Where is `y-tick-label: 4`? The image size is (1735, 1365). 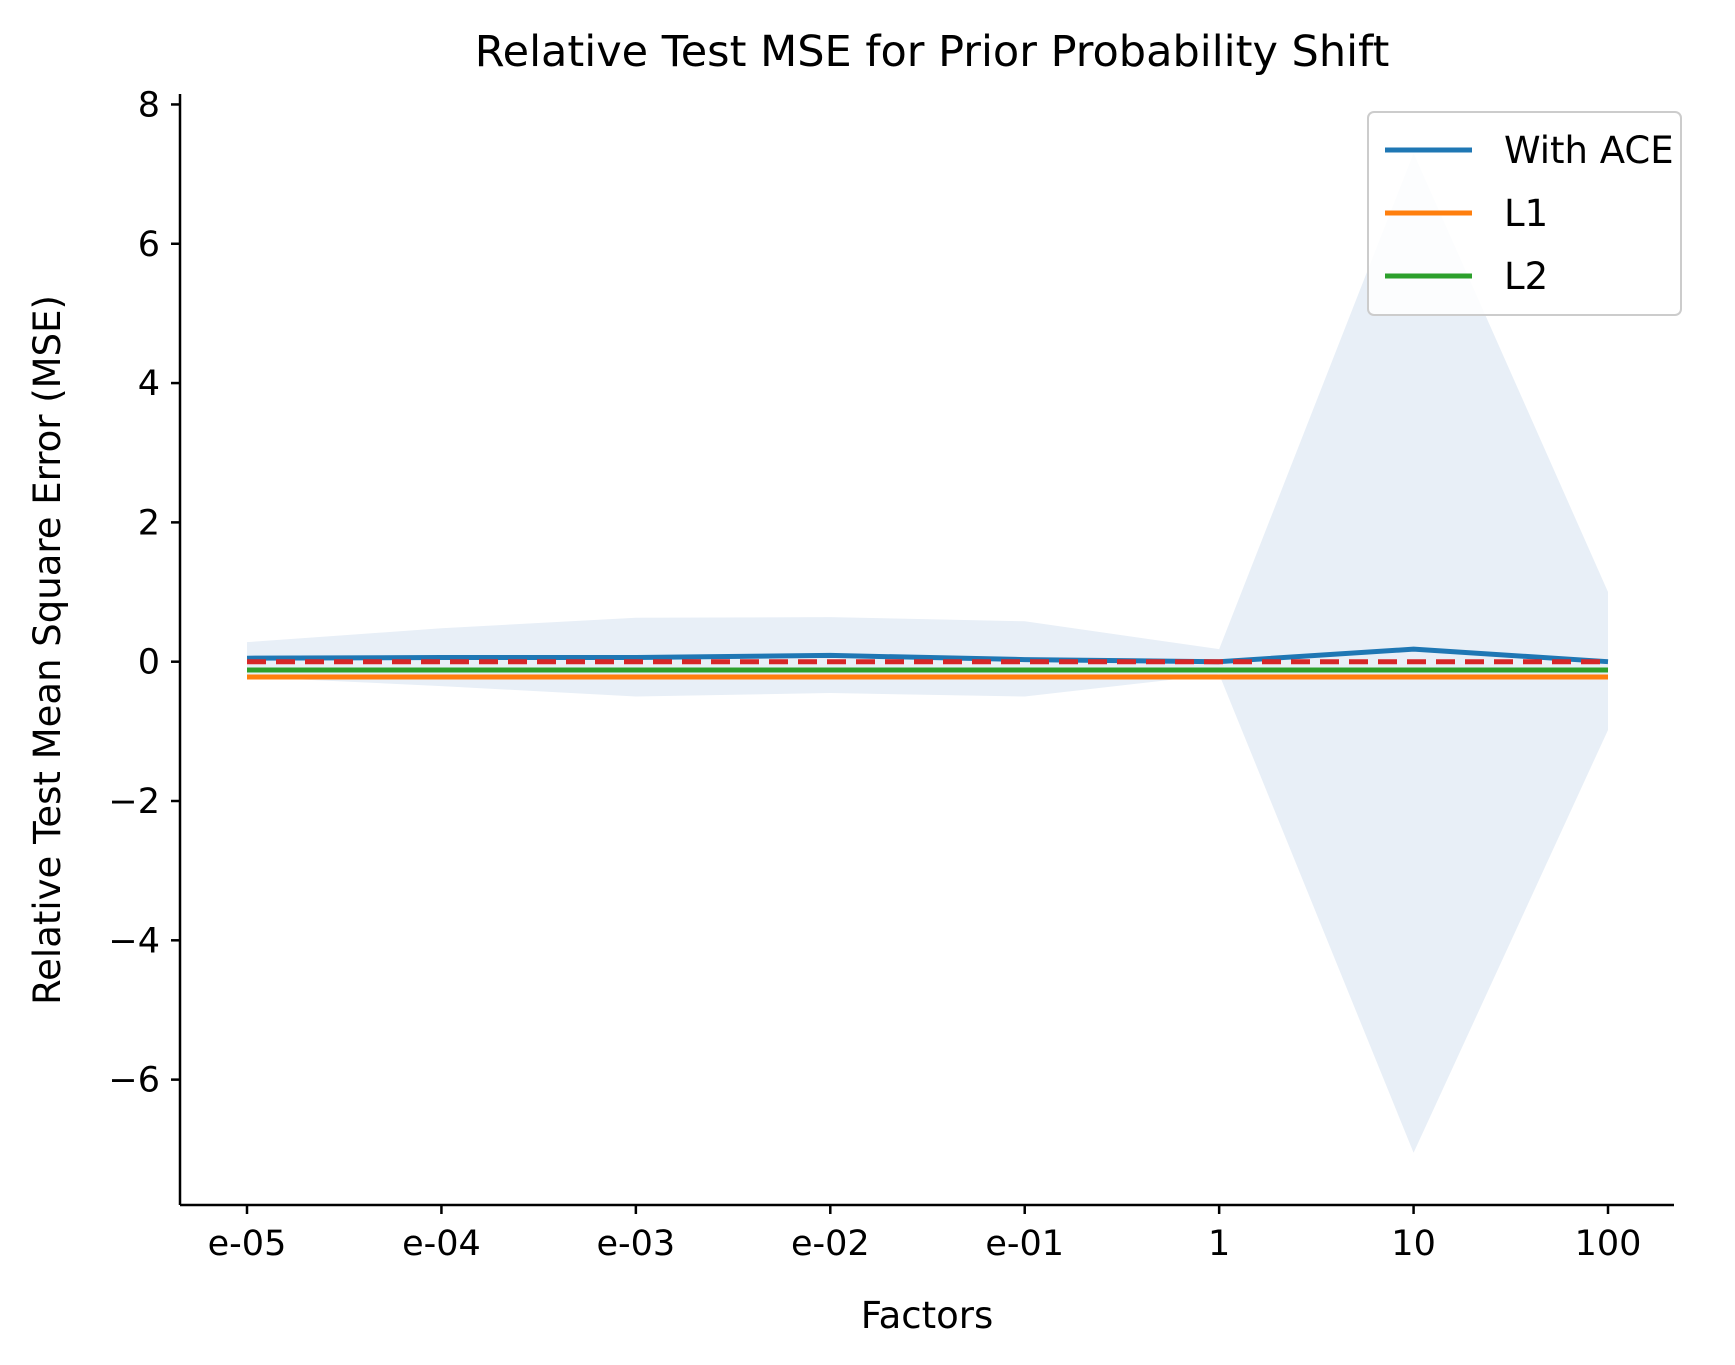 y-tick-label: 4 is located at coordinates (149, 384).